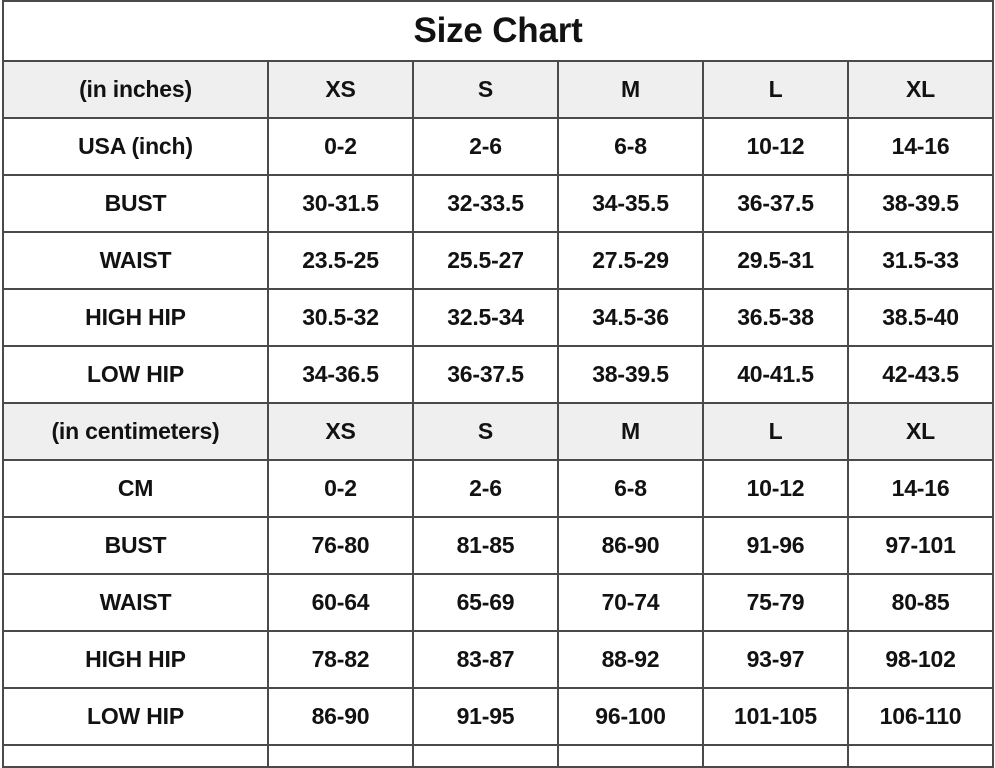 Image resolution: width=995 pixels, height=768 pixels. What do you see at coordinates (340, 545) in the screenshot?
I see `cell-bust-cm-xs: 76-80` at bounding box center [340, 545].